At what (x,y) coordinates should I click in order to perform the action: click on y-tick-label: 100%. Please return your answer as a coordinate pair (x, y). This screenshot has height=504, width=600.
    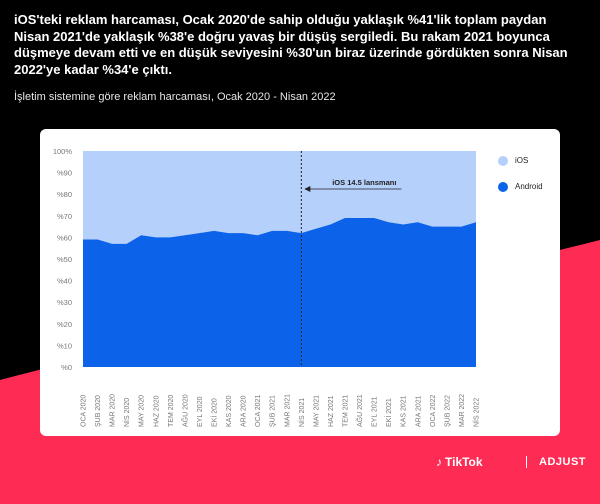
    Looking at the image, I should click on (63, 151).